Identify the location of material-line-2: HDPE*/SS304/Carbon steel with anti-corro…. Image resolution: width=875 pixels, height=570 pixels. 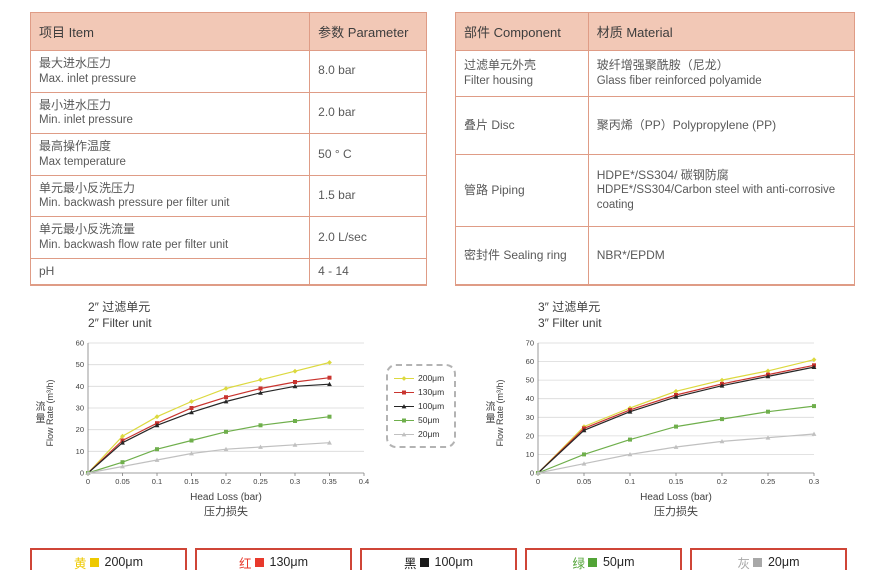
(716, 198).